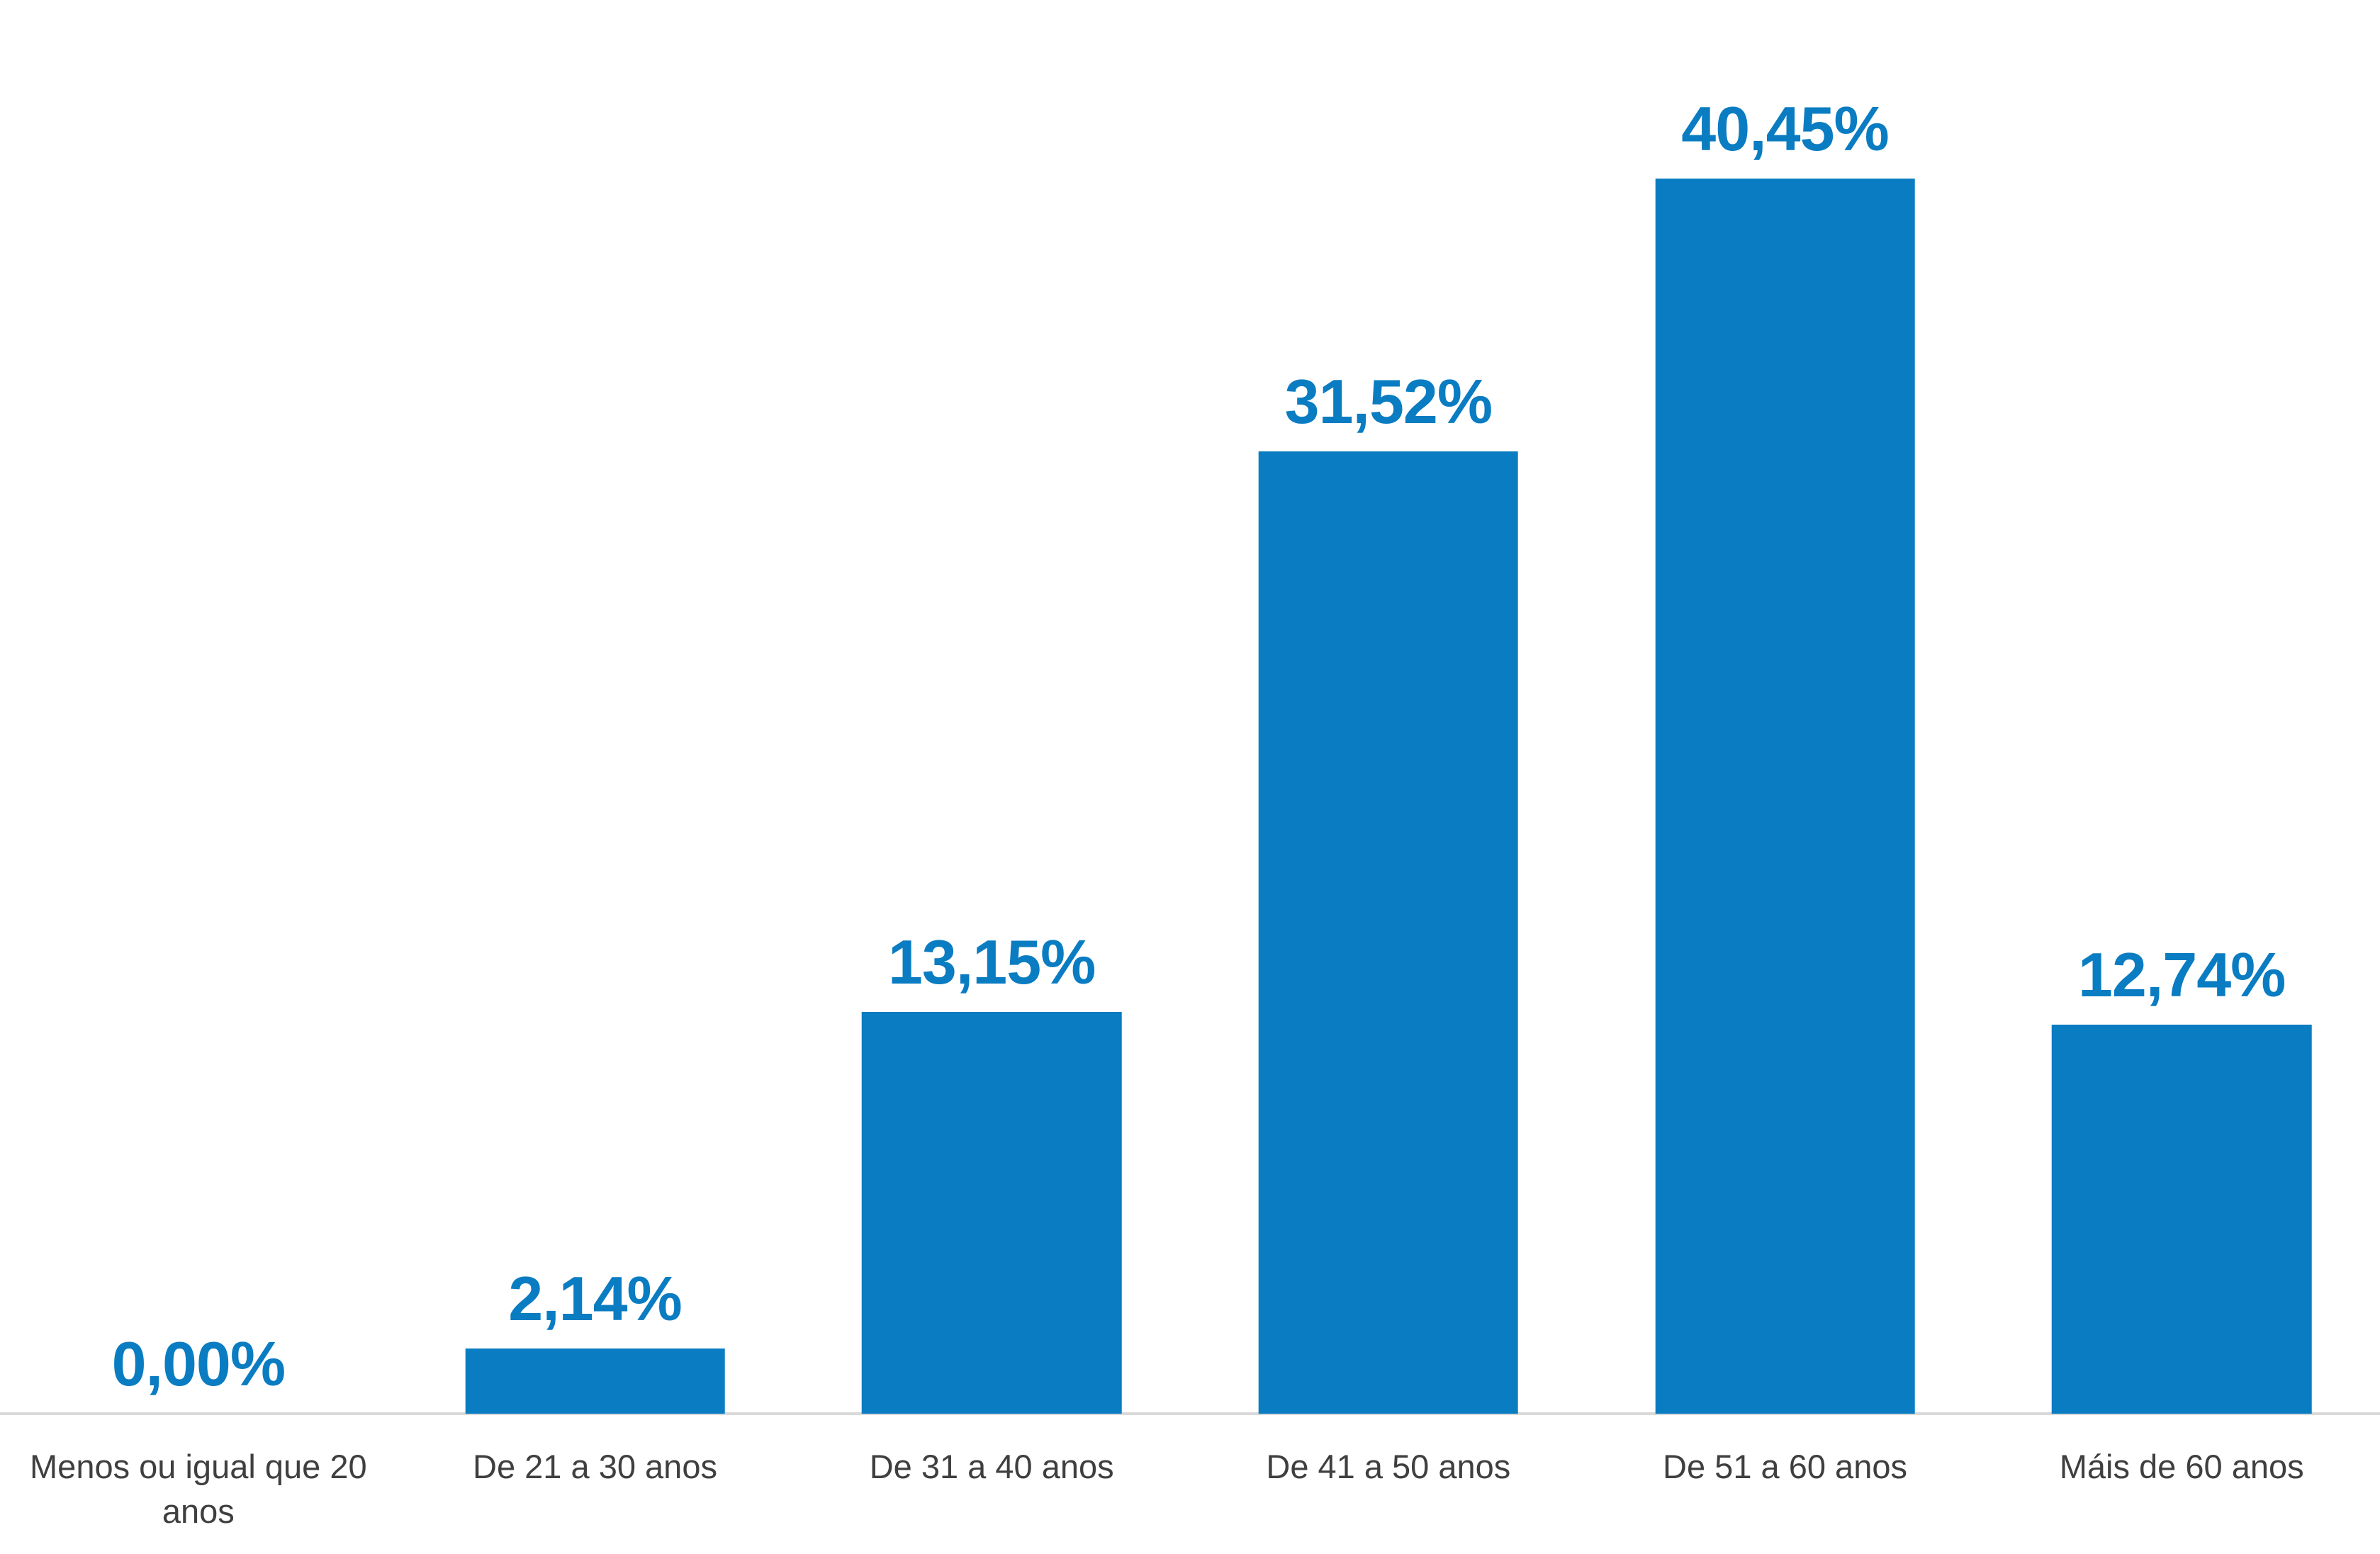 The height and width of the screenshot is (1554, 2380). What do you see at coordinates (199, 1489) in the screenshot?
I see `category-label: Menos ou igual que 20 anos` at bounding box center [199, 1489].